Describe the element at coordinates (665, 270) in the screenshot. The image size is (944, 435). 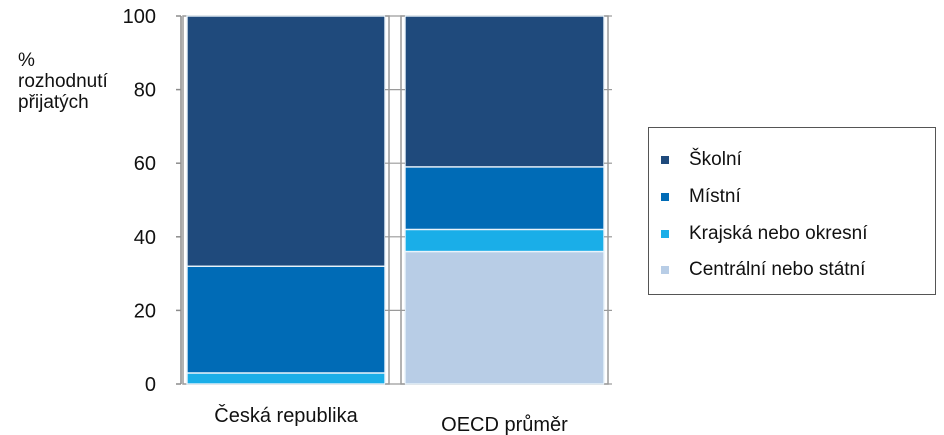
I see `legend-swatch-centralni` at that location.